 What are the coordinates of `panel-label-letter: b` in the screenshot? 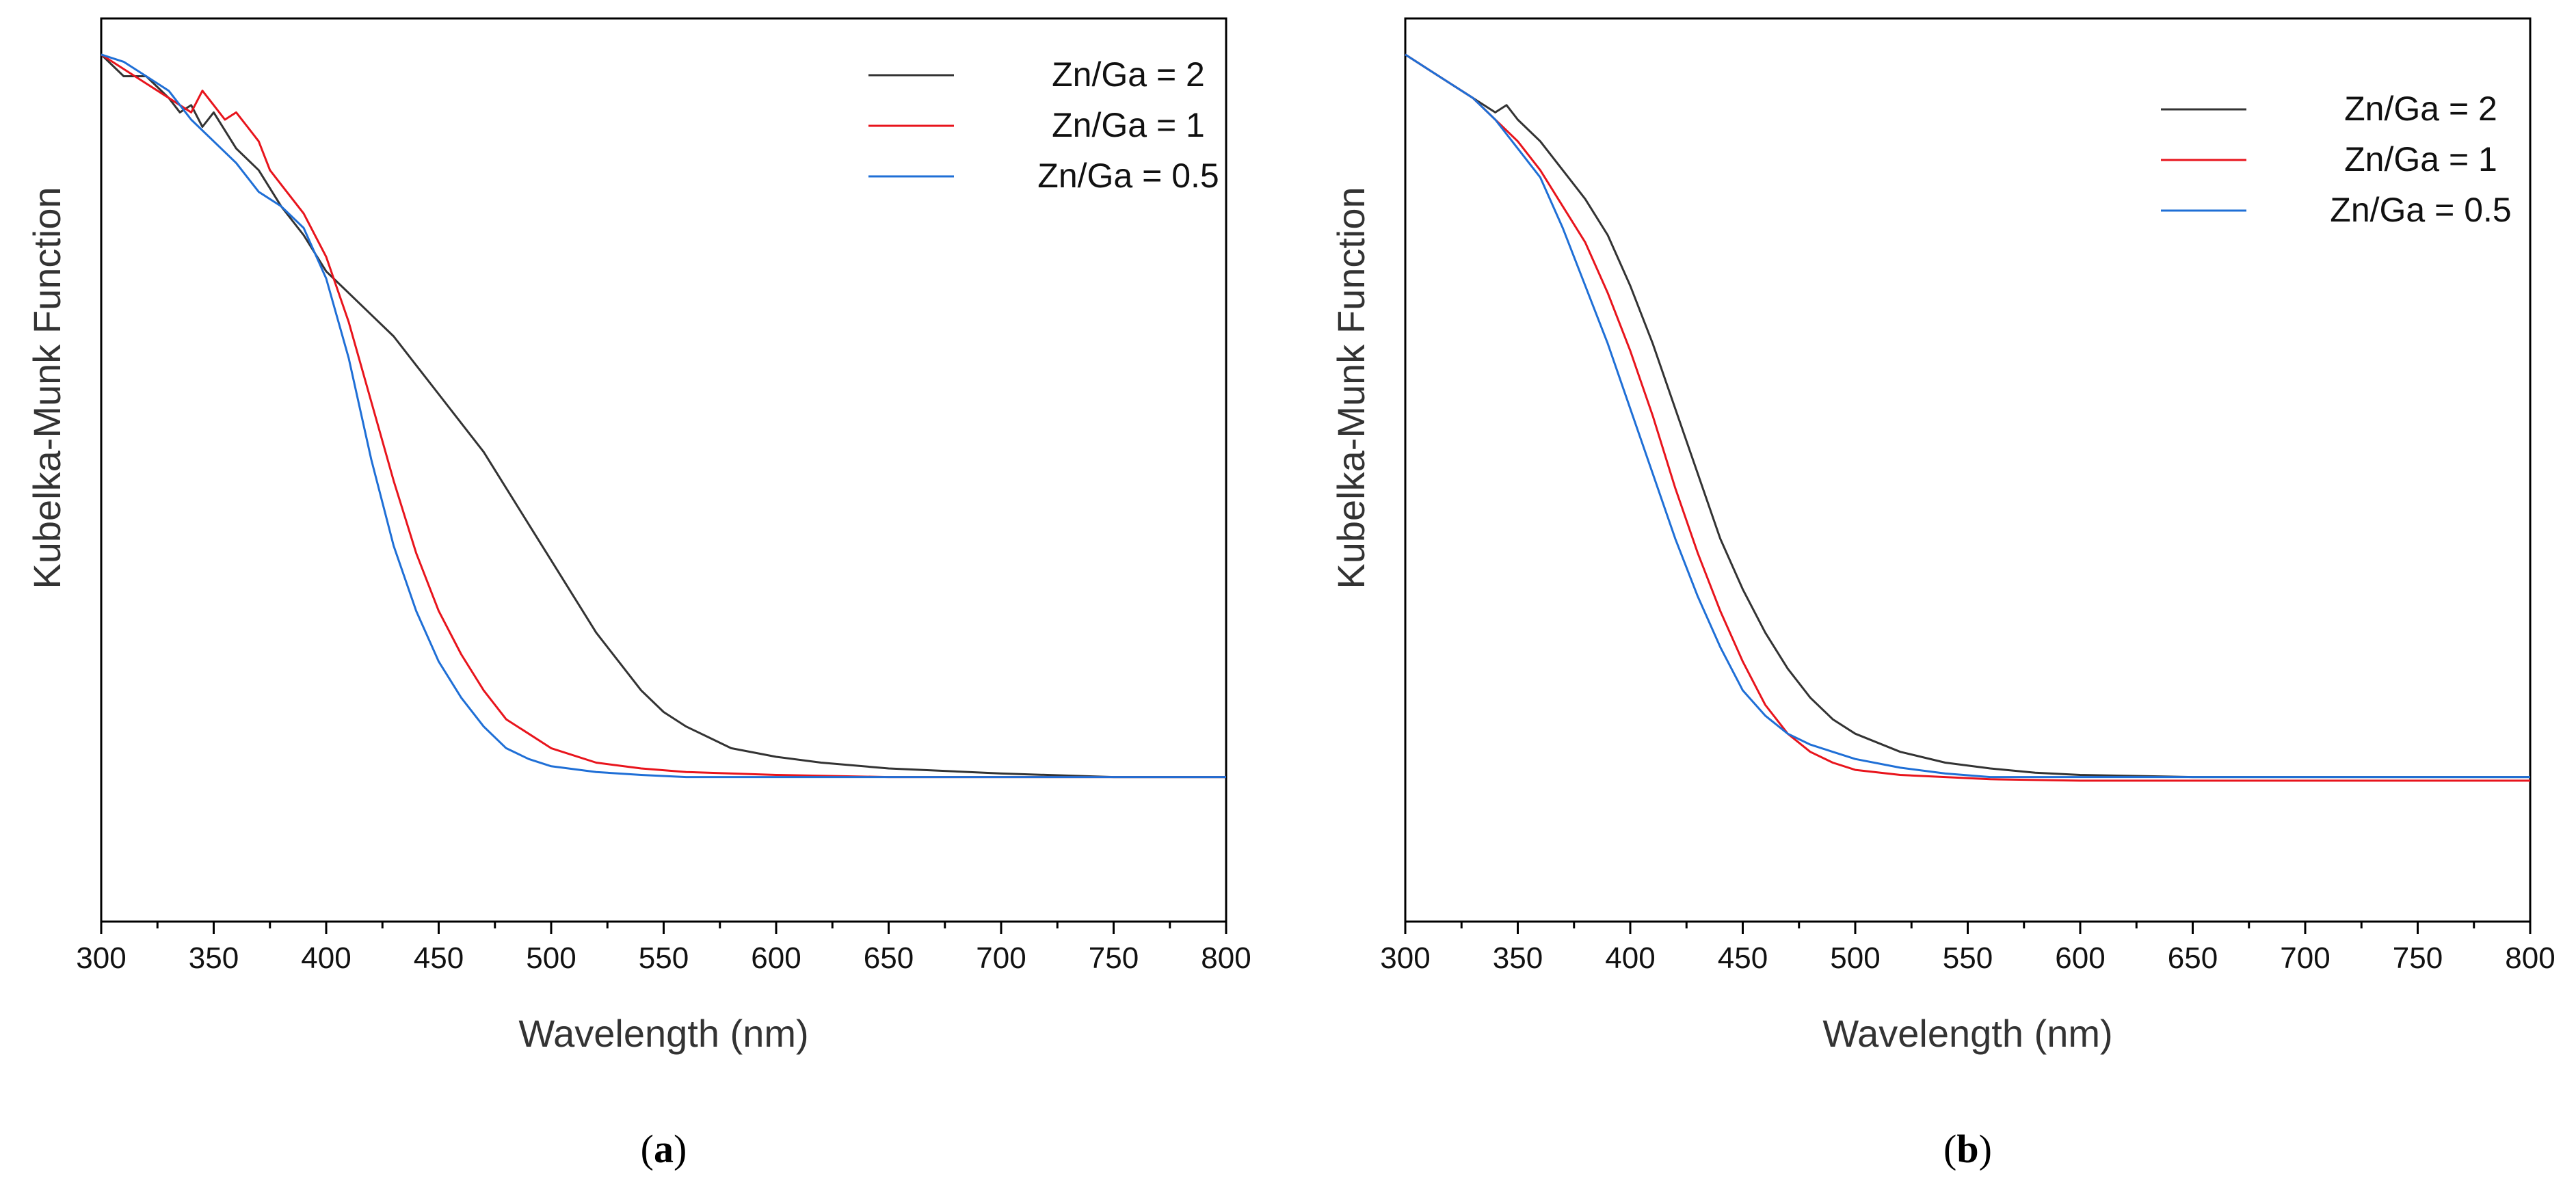 It's located at (1967, 1149).